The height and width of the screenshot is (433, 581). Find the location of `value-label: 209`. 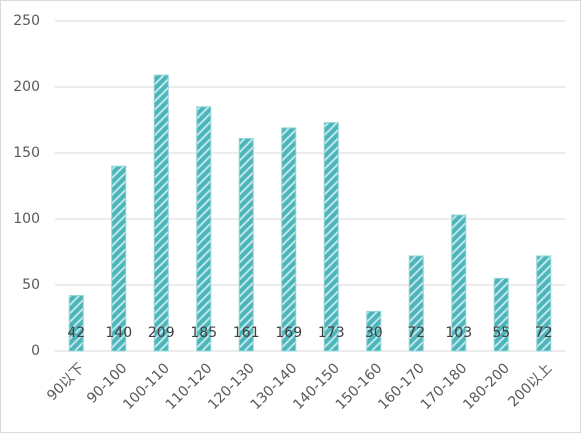

value-label: 209 is located at coordinates (161, 333).